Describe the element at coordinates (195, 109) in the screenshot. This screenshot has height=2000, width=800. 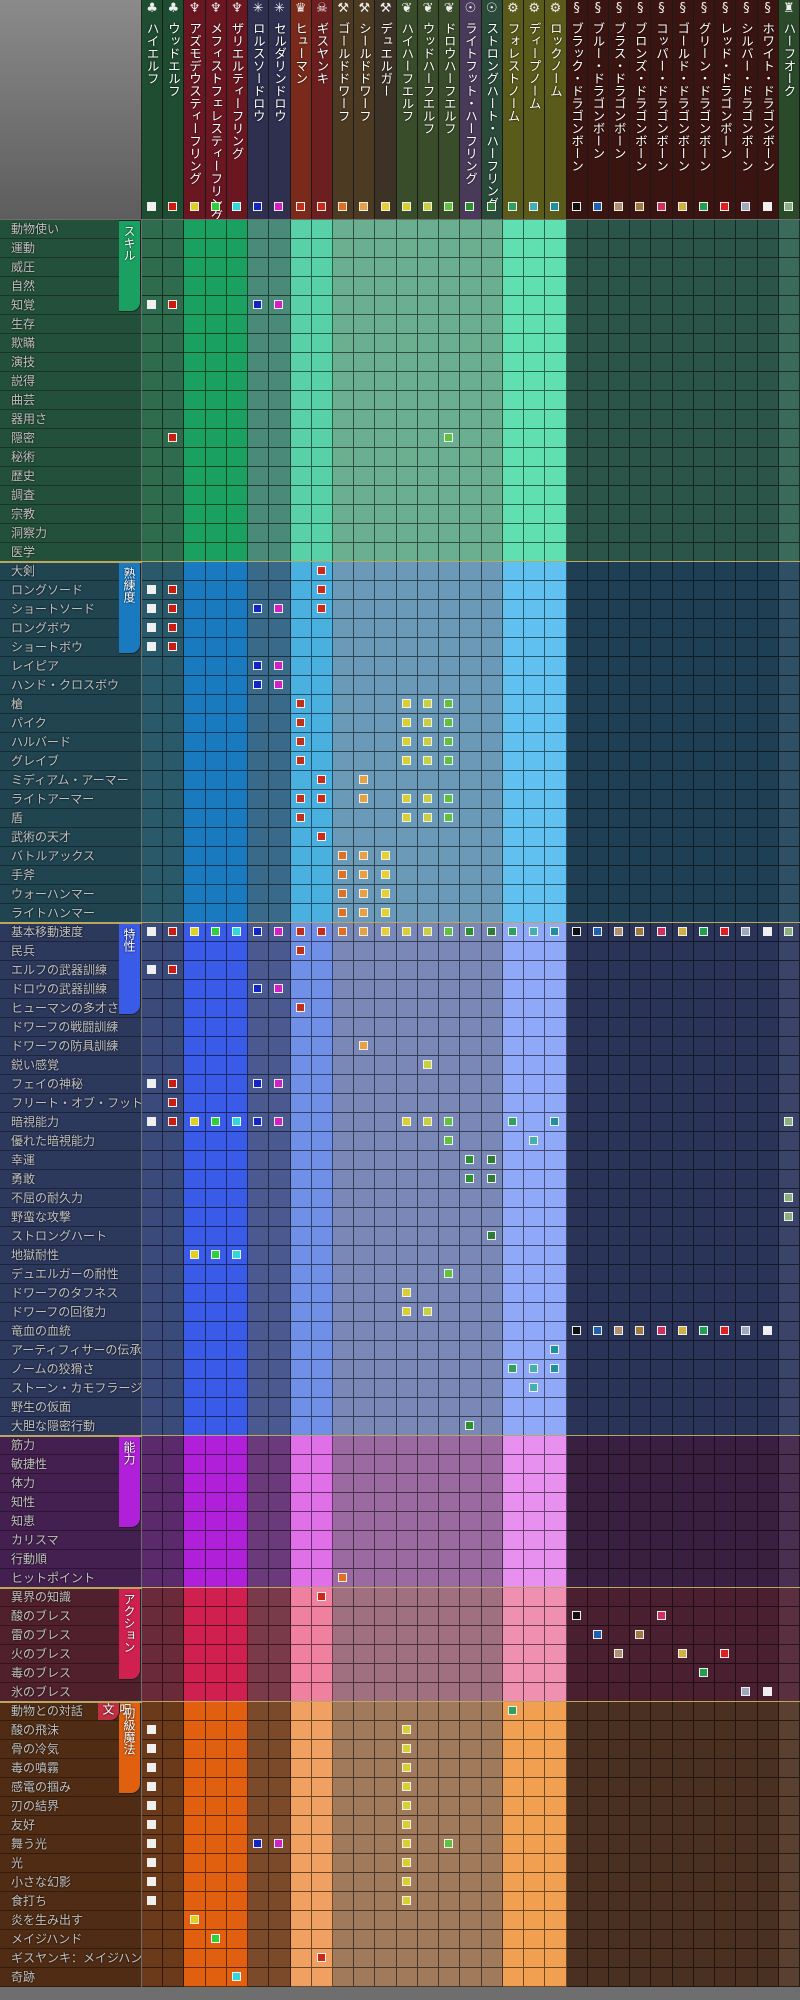
I see `column-header: ♆ アズモデウスティーフリング` at that location.